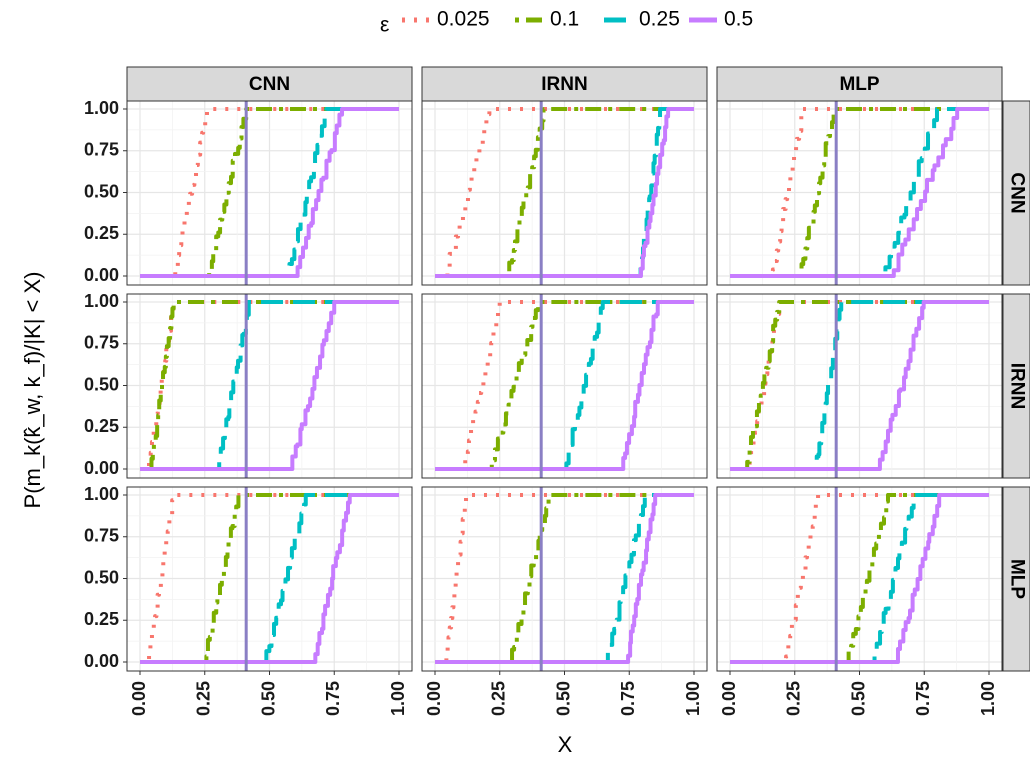 This screenshot has height=763, width=1030. I want to click on panel-mlp-mlp: 0.00 0.25 0.50 0.75 1.00, so click(859, 601).